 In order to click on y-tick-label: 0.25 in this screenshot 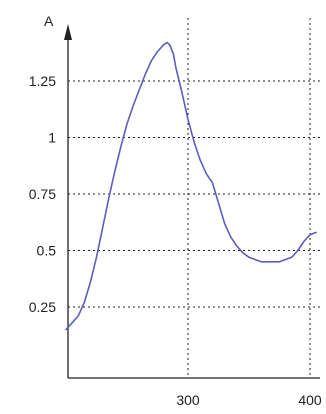, I will do `click(42, 307)`.